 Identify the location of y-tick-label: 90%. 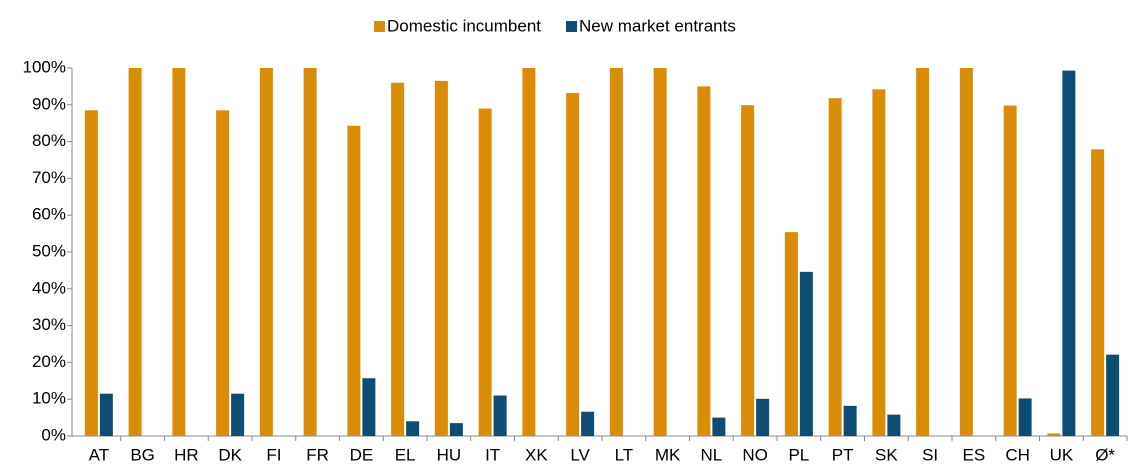
(49, 103).